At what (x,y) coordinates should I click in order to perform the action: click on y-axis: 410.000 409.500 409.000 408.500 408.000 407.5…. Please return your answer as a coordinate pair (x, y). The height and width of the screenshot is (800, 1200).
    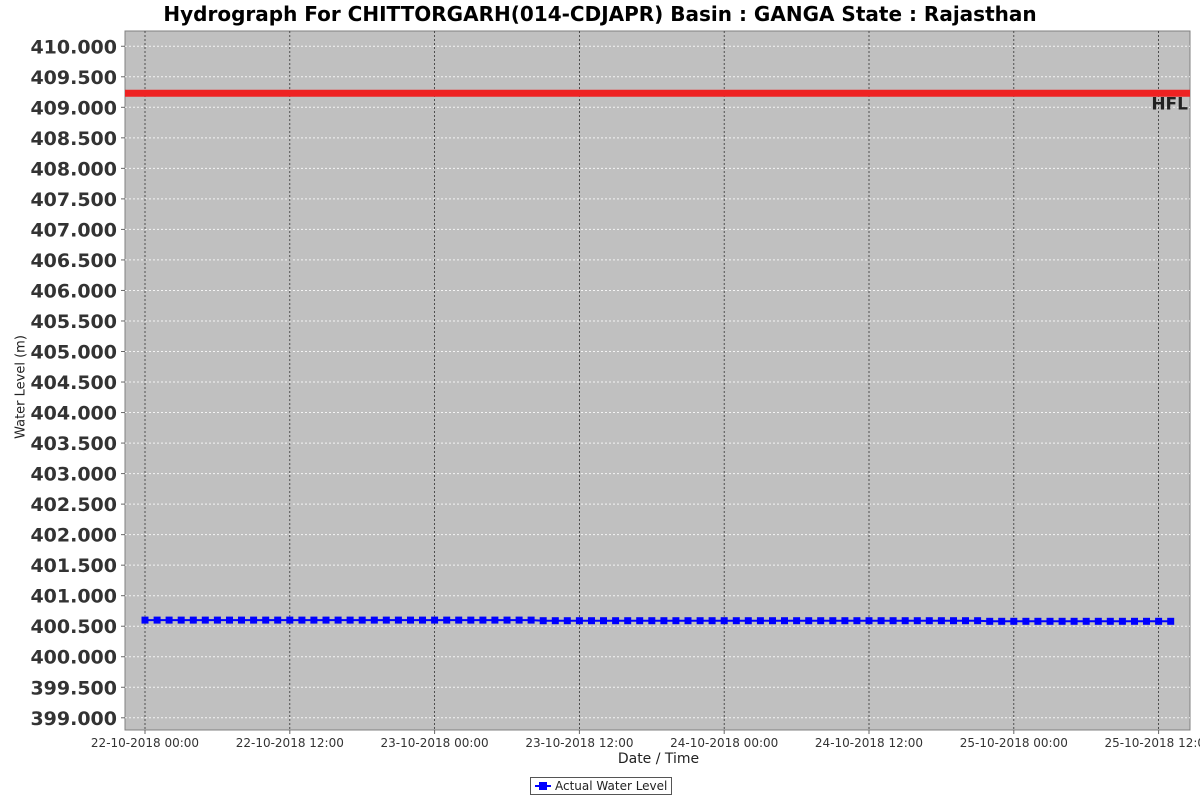
    Looking at the image, I should click on (77, 383).